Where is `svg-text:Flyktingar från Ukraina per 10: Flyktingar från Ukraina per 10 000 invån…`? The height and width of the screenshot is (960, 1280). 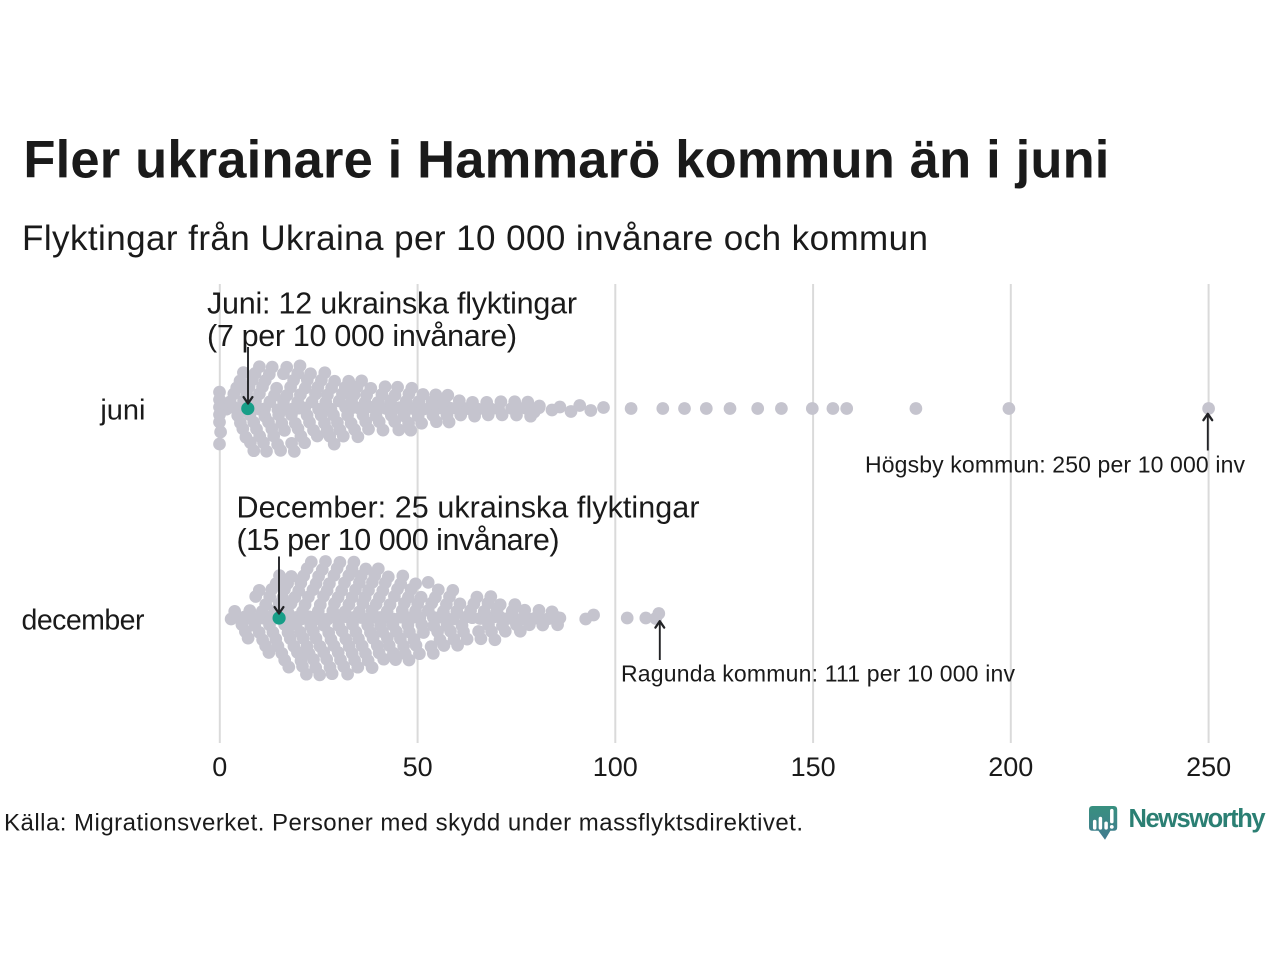 svg-text:Flyktingar från Ukraina per 10: Flyktingar från Ukraina per 10 000 invån… is located at coordinates (475, 238).